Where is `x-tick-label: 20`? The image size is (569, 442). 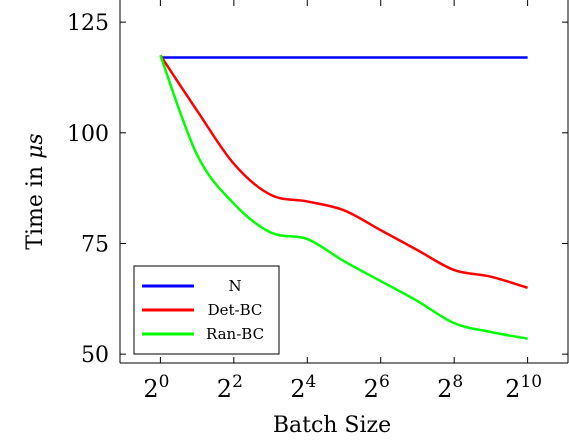 x-tick-label: 20 is located at coordinates (156, 387).